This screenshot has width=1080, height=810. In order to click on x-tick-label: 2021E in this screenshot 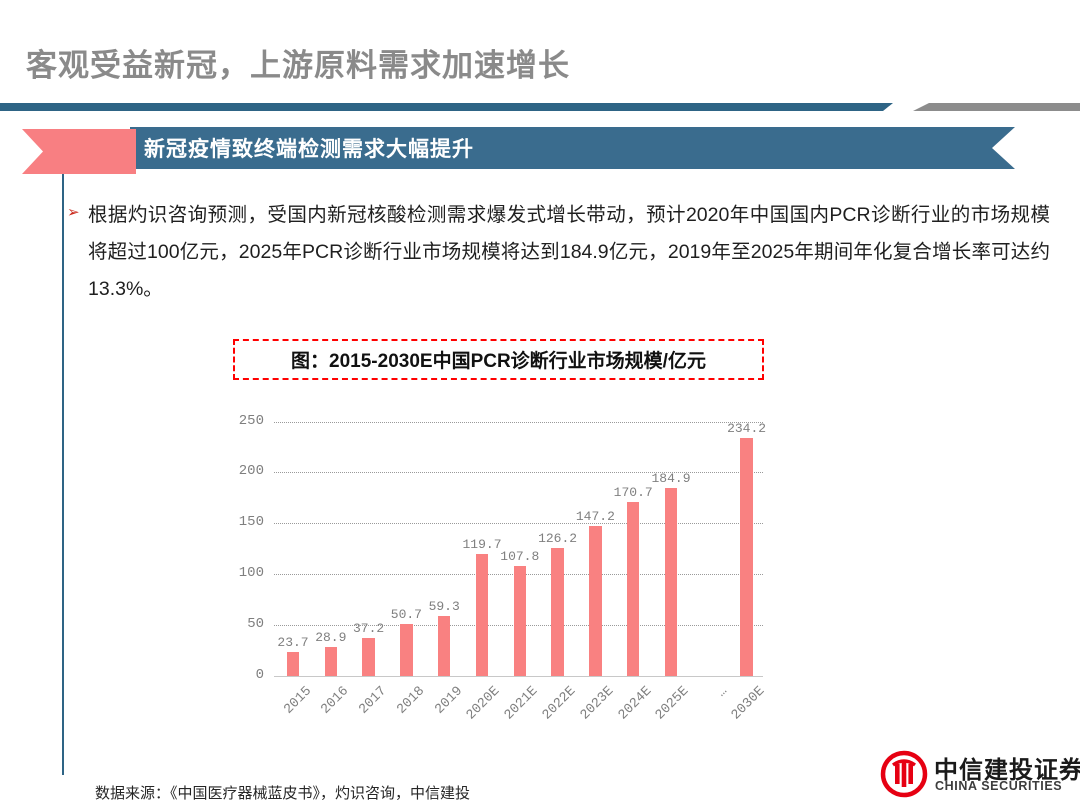, I will do `click(522, 704)`.